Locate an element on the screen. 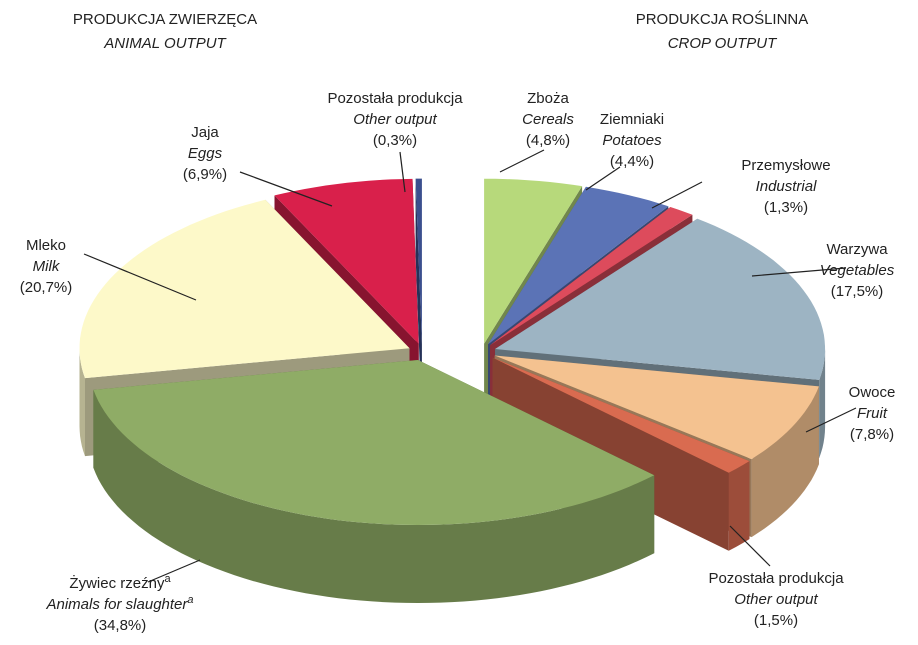 The height and width of the screenshot is (645, 918). value-label: (7,8%) is located at coordinates (872, 434).